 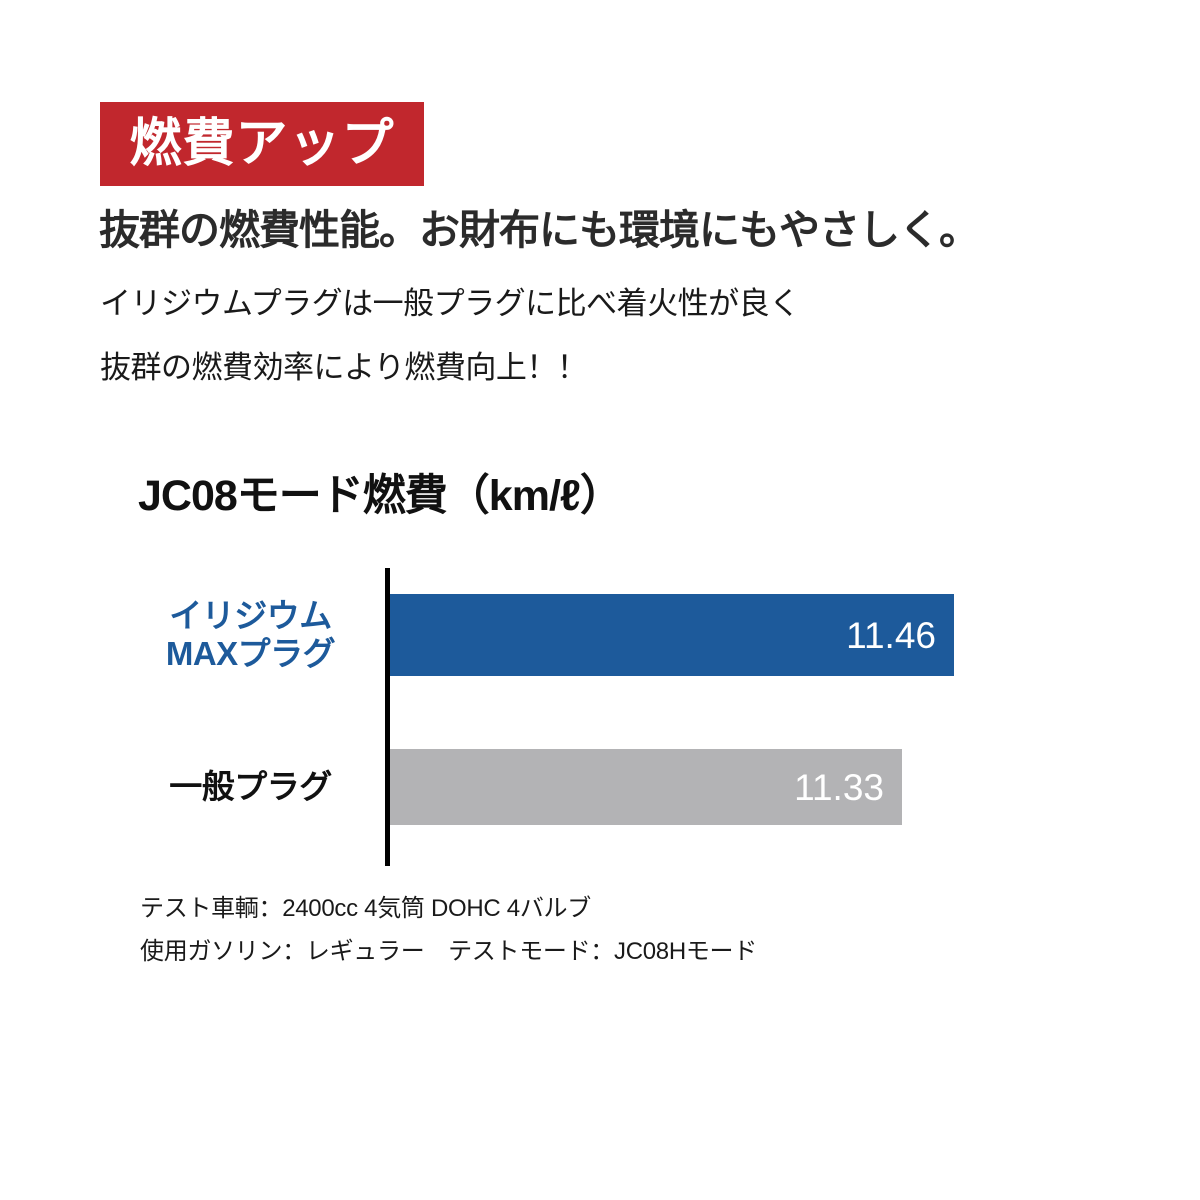 I want to click on banner-label: 燃費アップ, so click(x=262, y=144).